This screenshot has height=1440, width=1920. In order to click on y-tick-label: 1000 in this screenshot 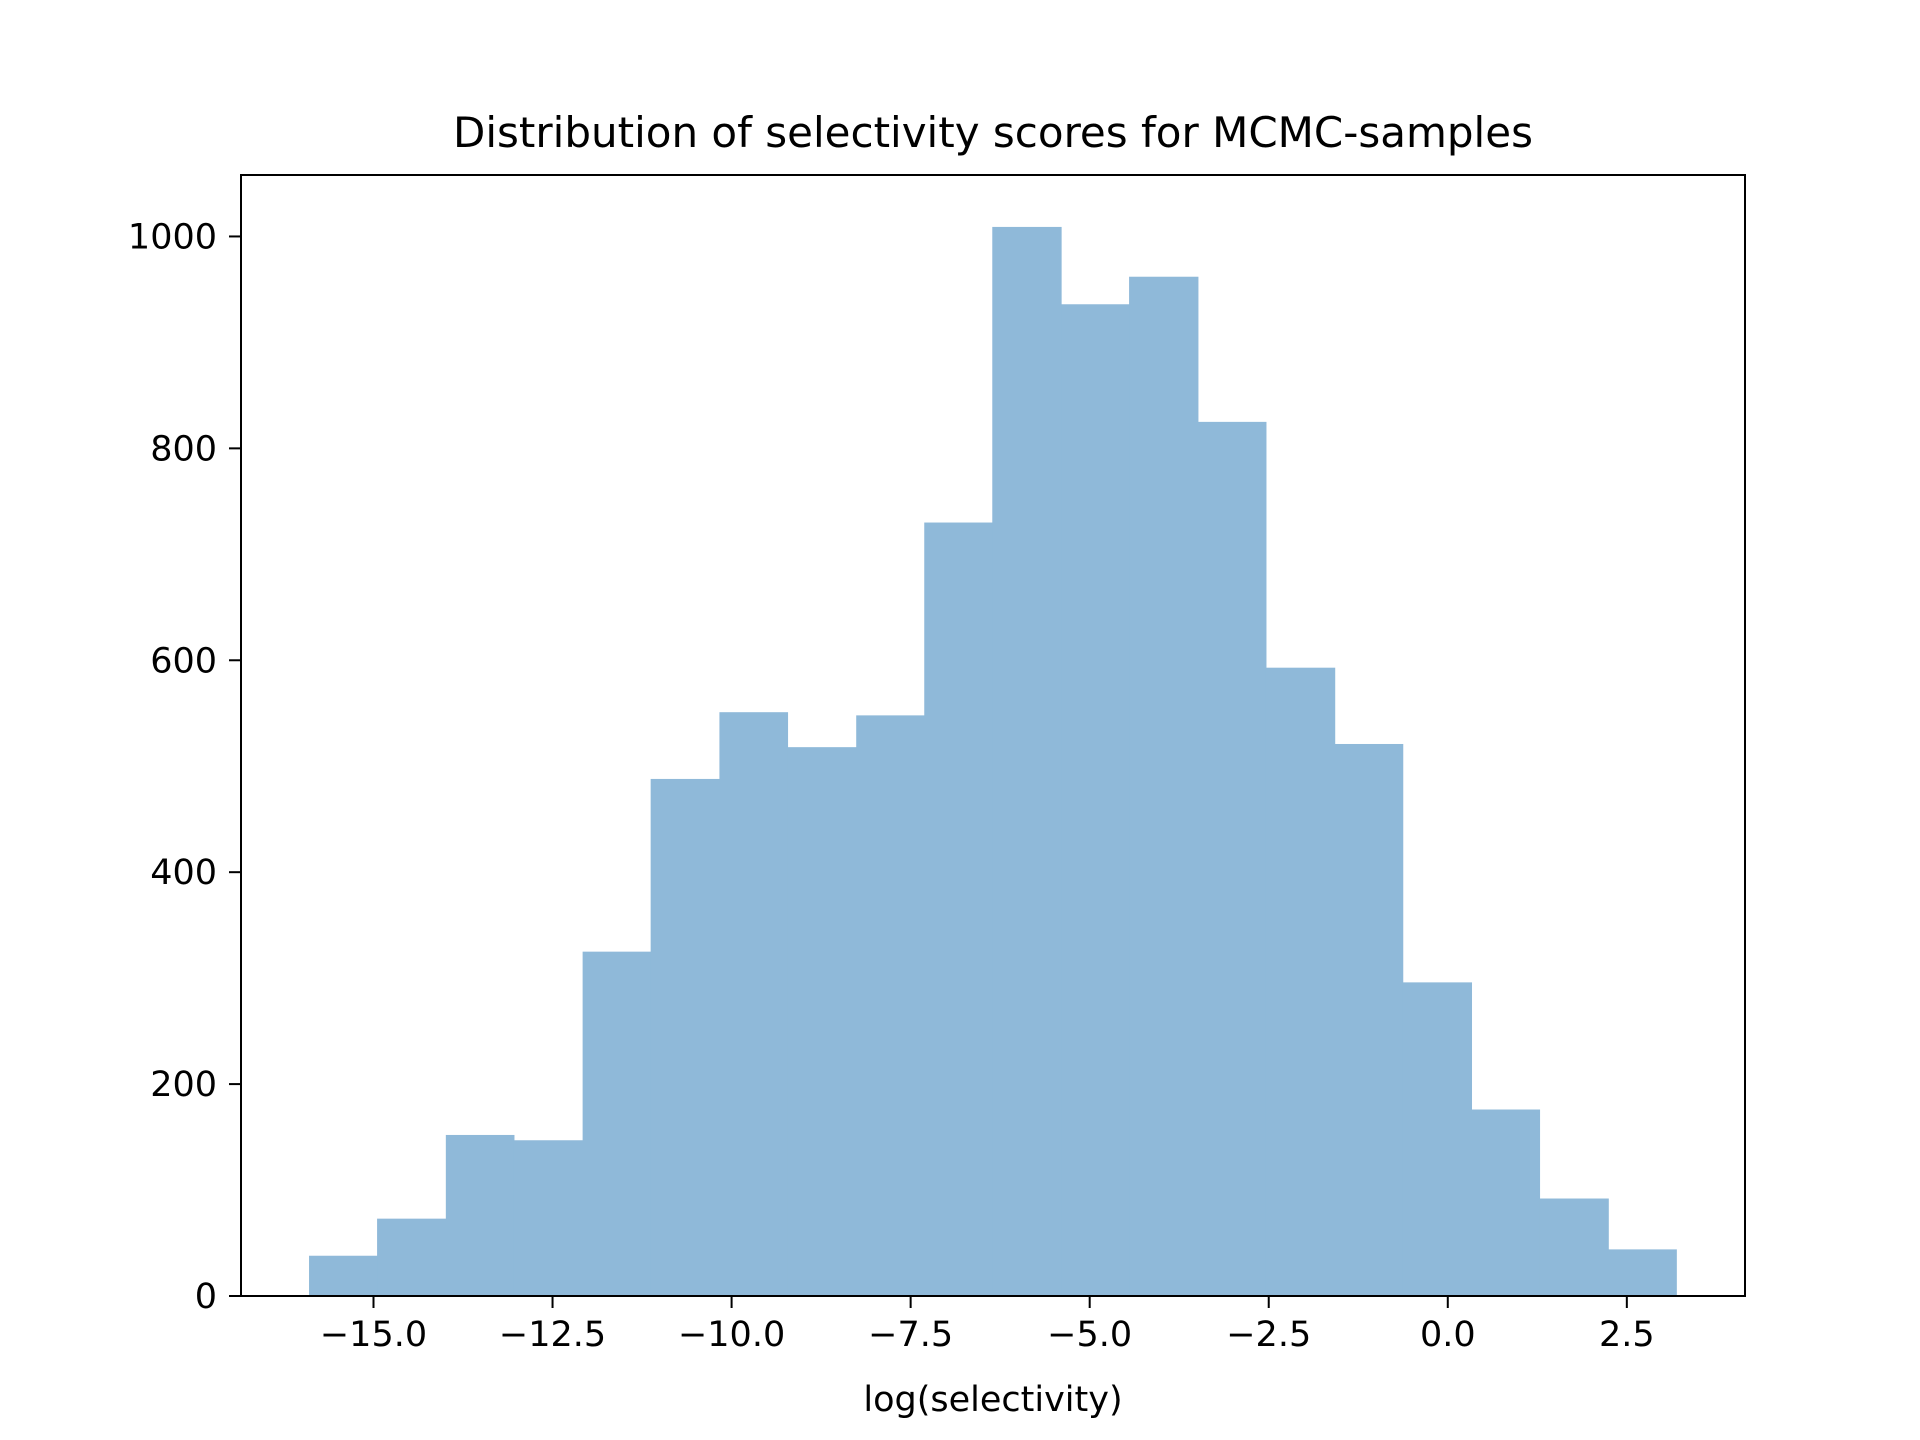, I will do `click(172, 237)`.